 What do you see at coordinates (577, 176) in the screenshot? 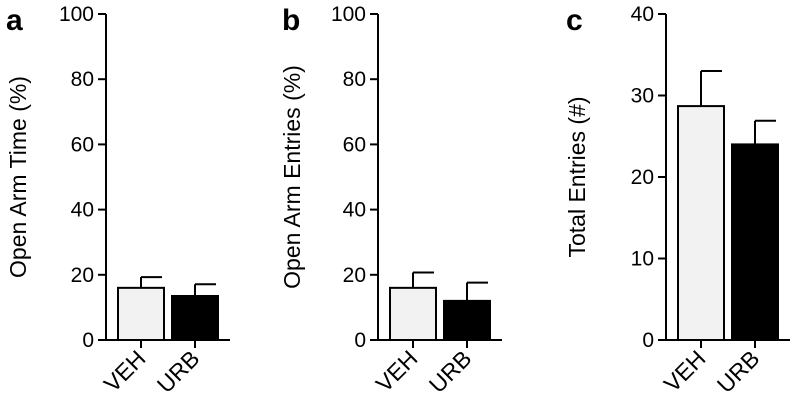
I see `y-axis-title: Total Entries (#)` at bounding box center [577, 176].